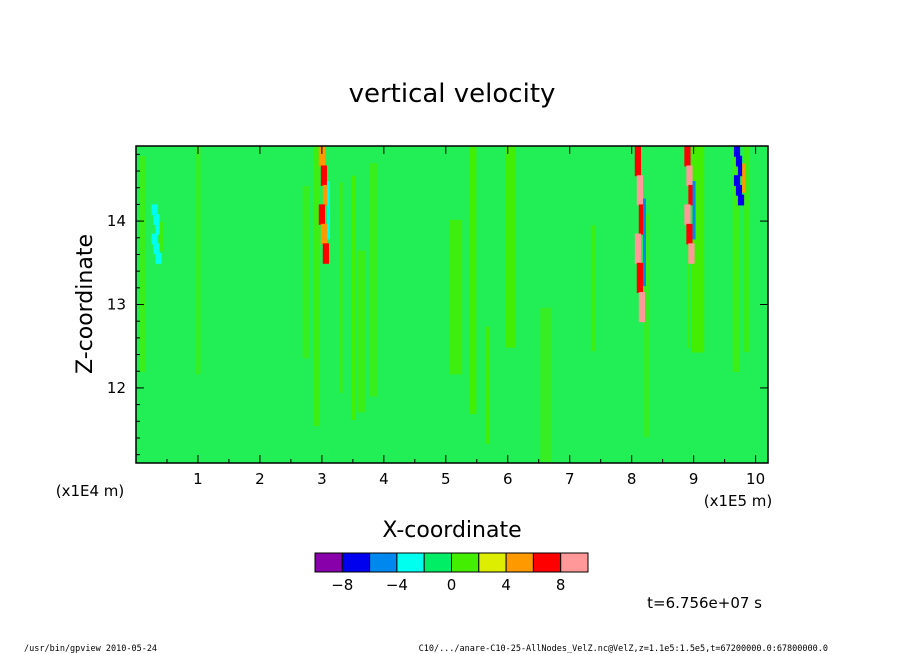 The image size is (904, 654). What do you see at coordinates (508, 479) in the screenshot?
I see `x-tick-label: 6` at bounding box center [508, 479].